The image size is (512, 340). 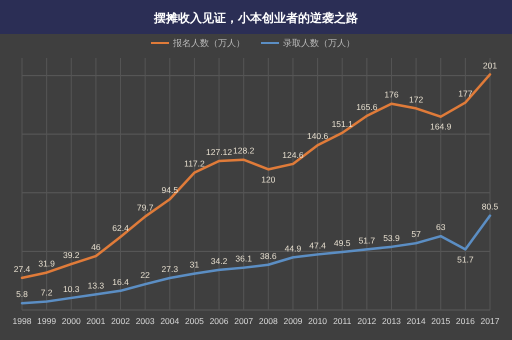 What do you see at coordinates (343, 123) in the screenshot?
I see `data-label: 151.1` at bounding box center [343, 123].